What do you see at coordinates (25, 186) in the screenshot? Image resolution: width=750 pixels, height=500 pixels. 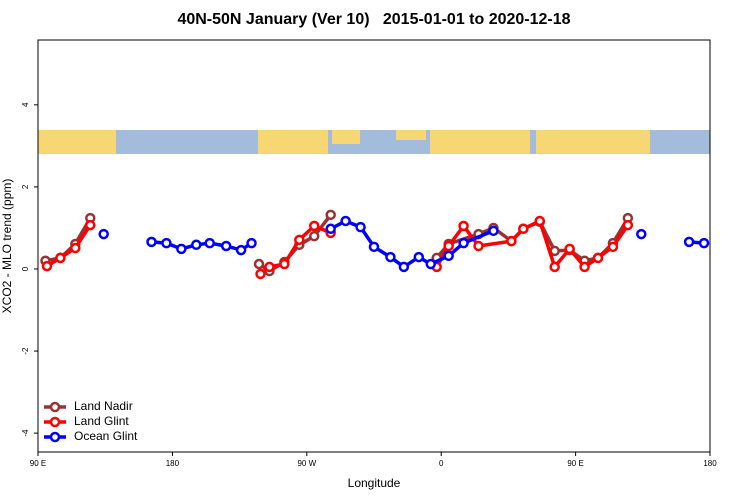 I see `y-tick-label: 2` at bounding box center [25, 186].